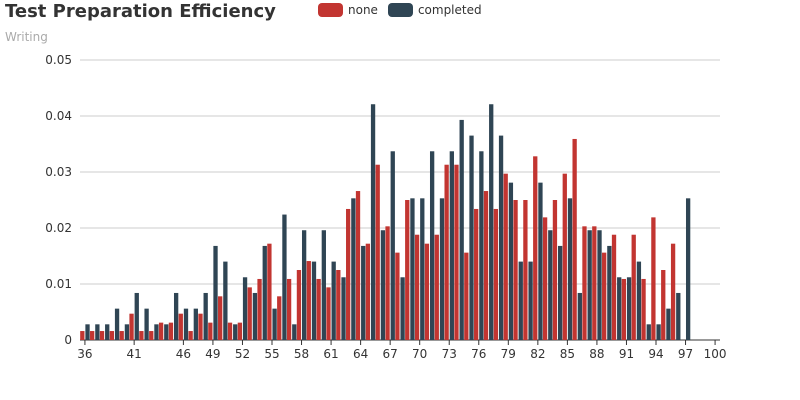 This screenshot has width=800, height=400. I want to click on x-tick-label: 91, so click(626, 354).